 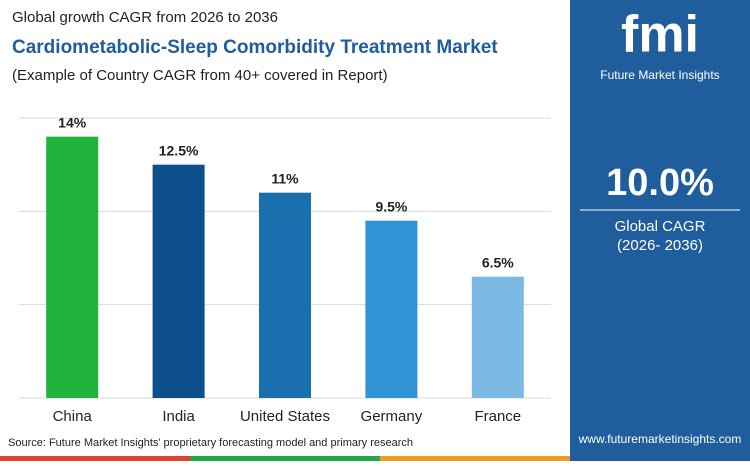 I want to click on x-tick-label: India, so click(x=178, y=416).